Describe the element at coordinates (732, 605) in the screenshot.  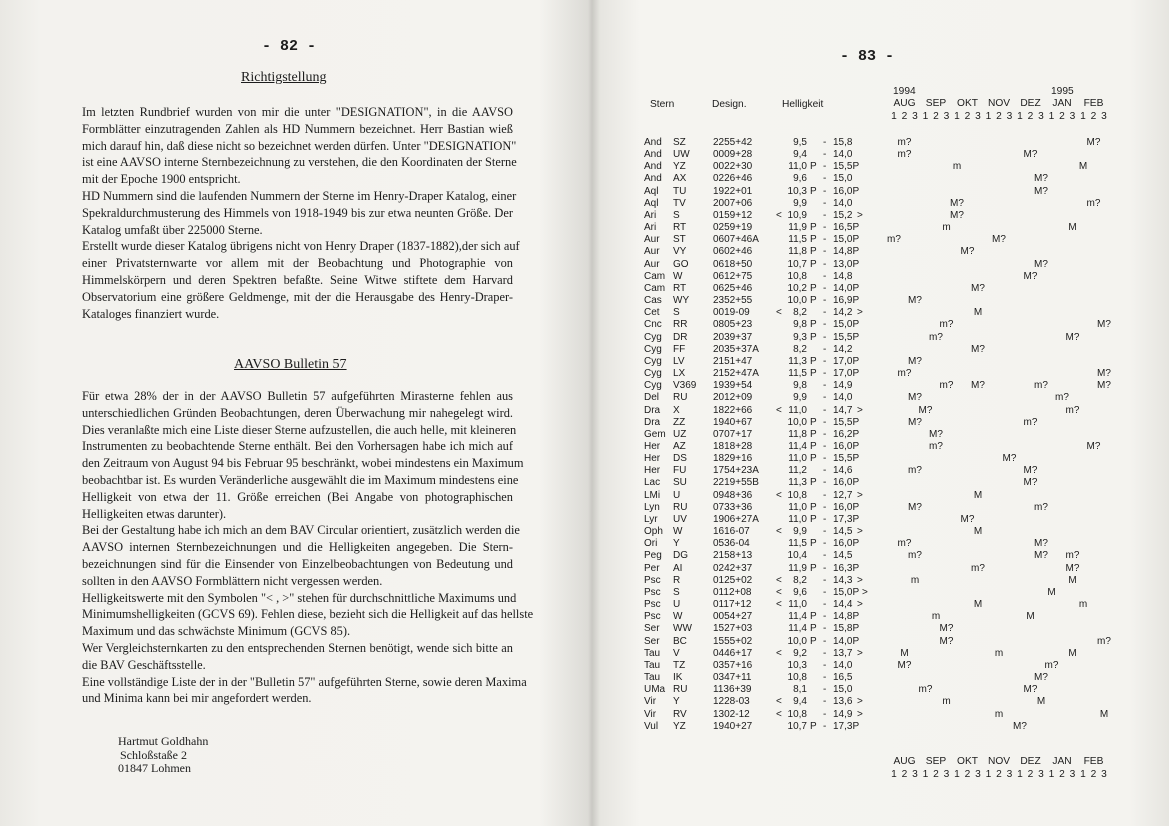
I see `designation: 0117+12` at that location.